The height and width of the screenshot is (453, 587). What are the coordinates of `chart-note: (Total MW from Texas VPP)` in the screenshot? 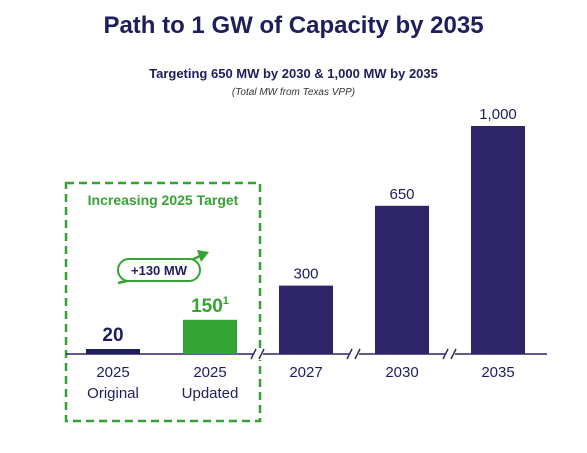 It's located at (293, 92).